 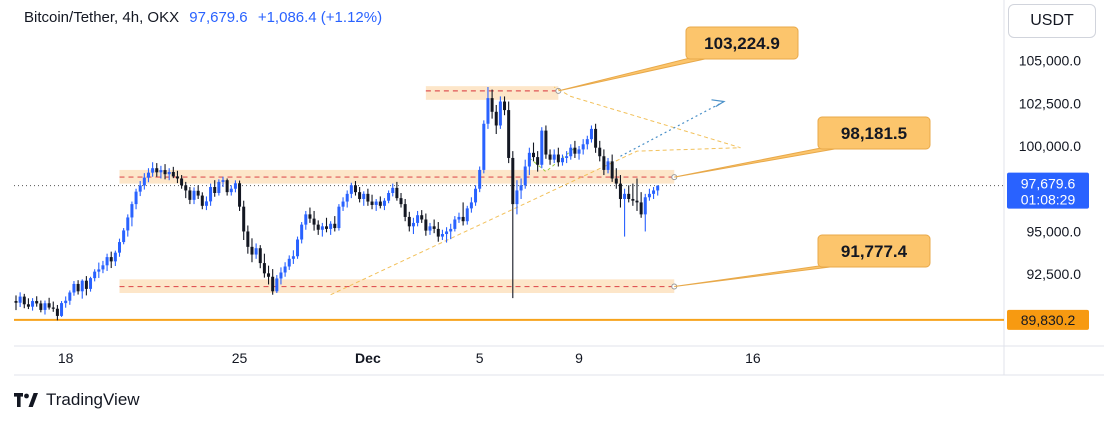 What do you see at coordinates (874, 133) in the screenshot?
I see `callout-label: 98,181.5` at bounding box center [874, 133].